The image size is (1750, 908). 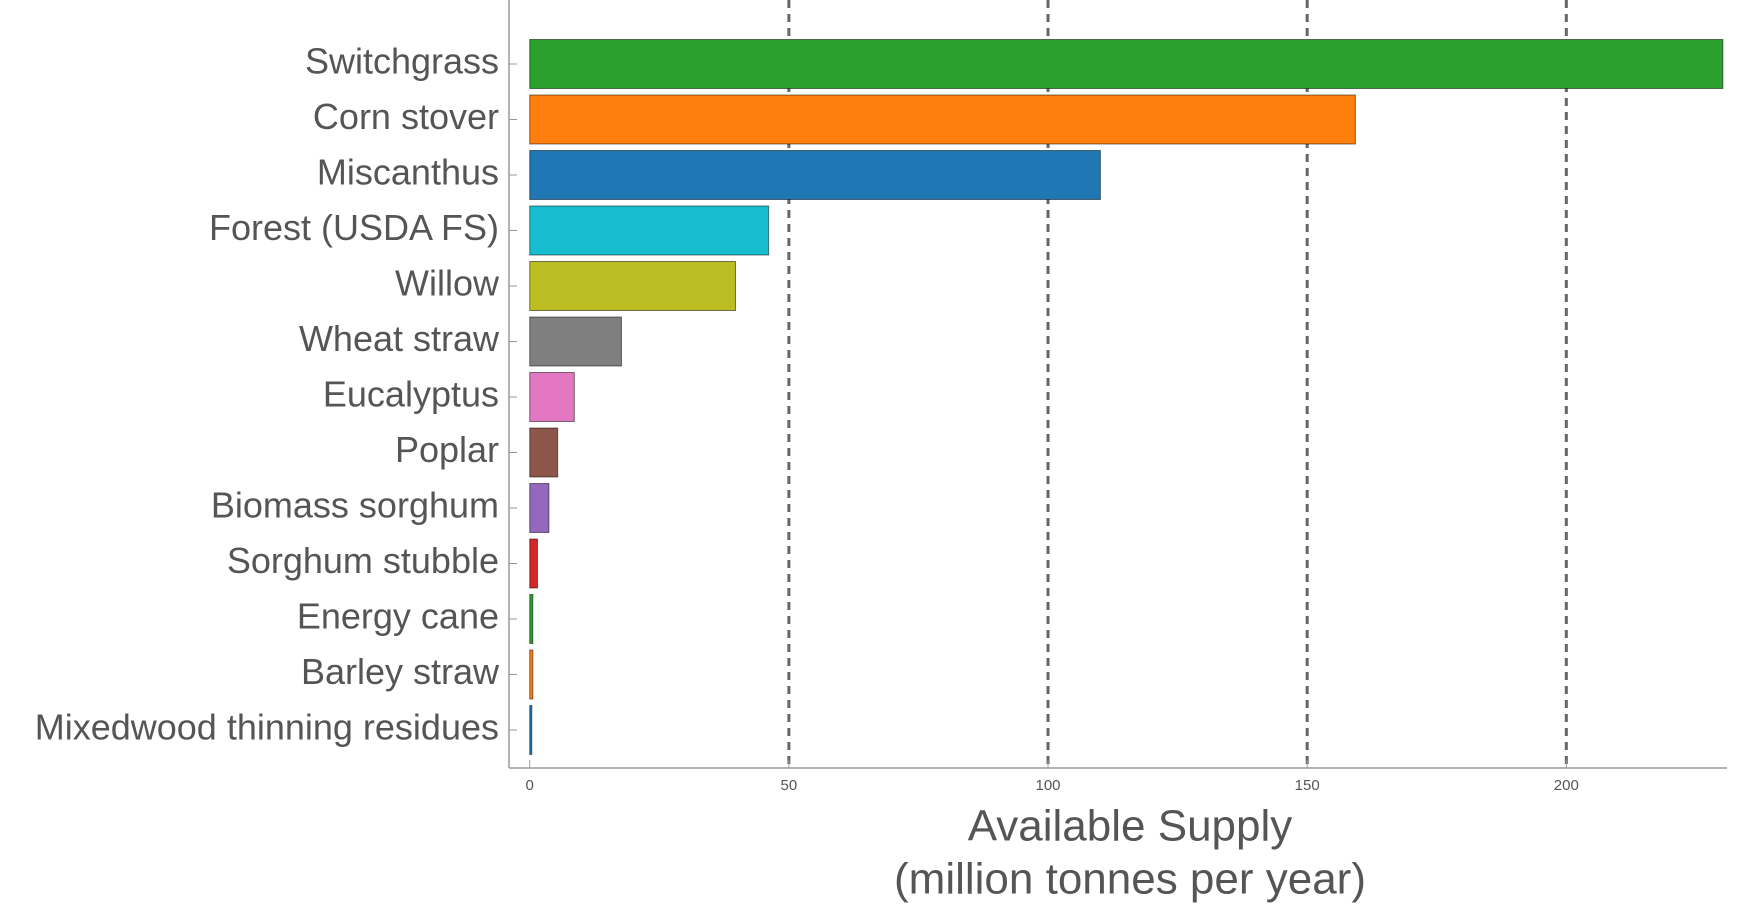 What do you see at coordinates (363, 560) in the screenshot?
I see `y-tick-label: Sorghum stubble` at bounding box center [363, 560].